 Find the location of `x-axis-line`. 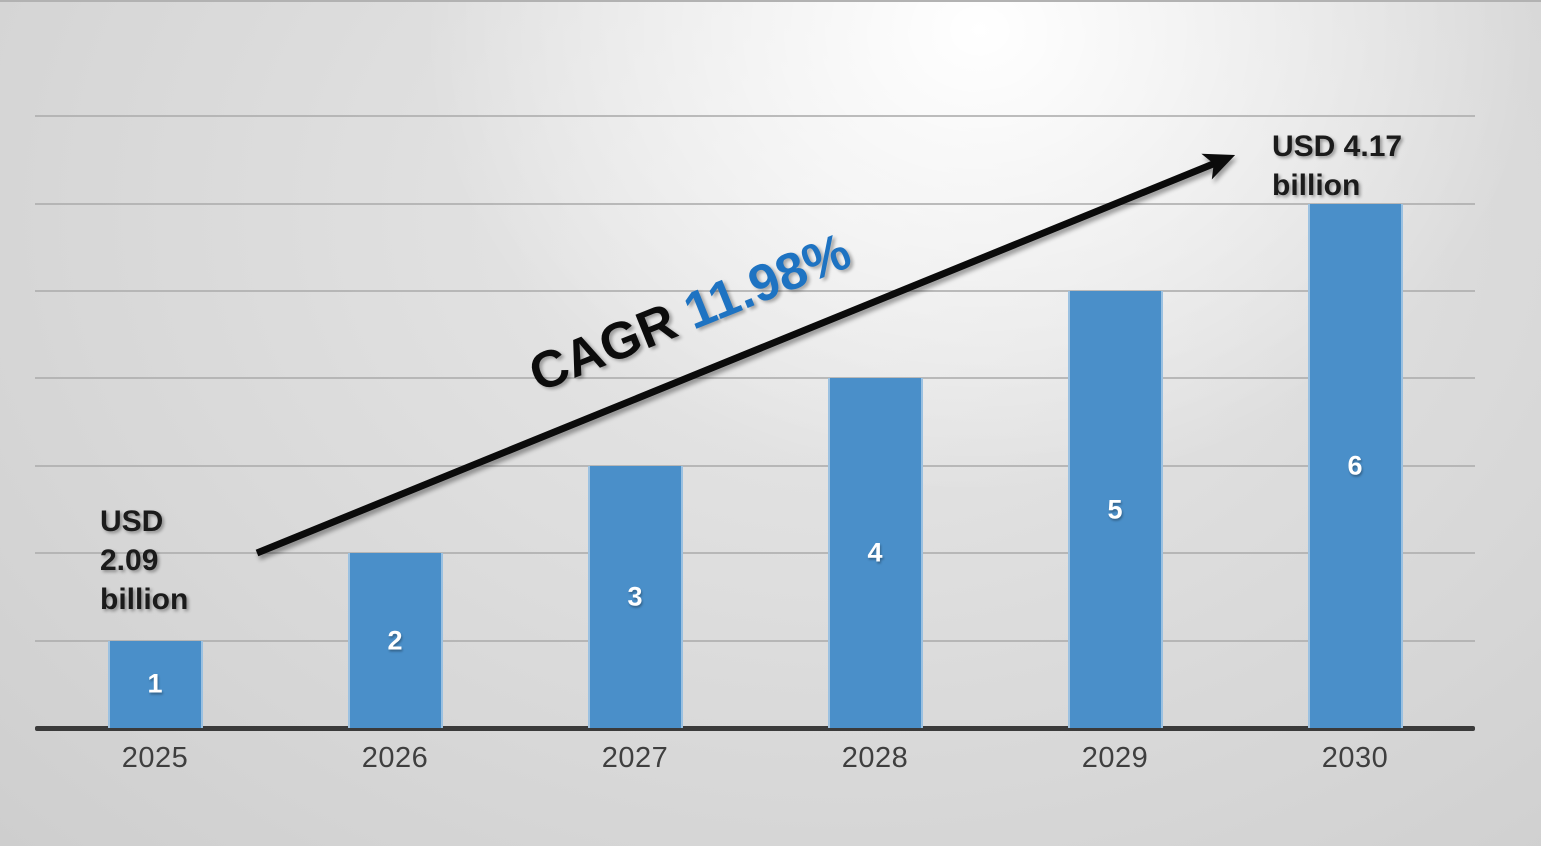

x-axis-line is located at coordinates (755, 728).